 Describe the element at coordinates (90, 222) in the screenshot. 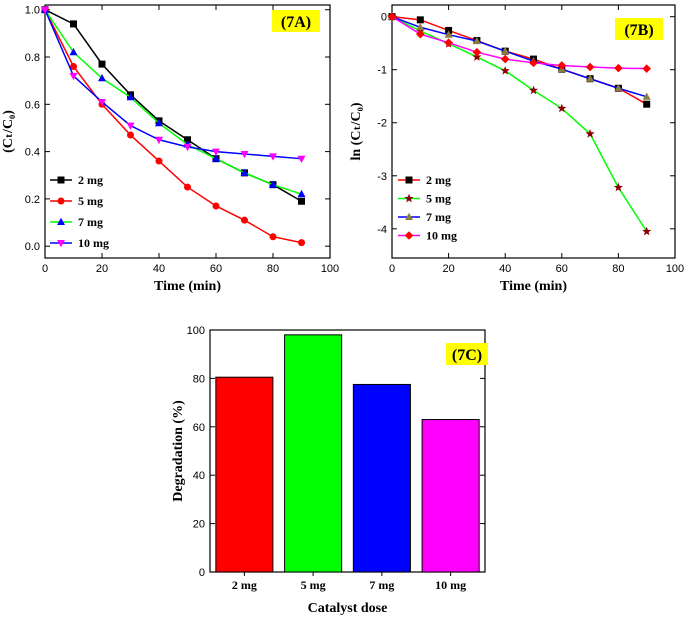

I see `legend-label: 7 mg` at that location.